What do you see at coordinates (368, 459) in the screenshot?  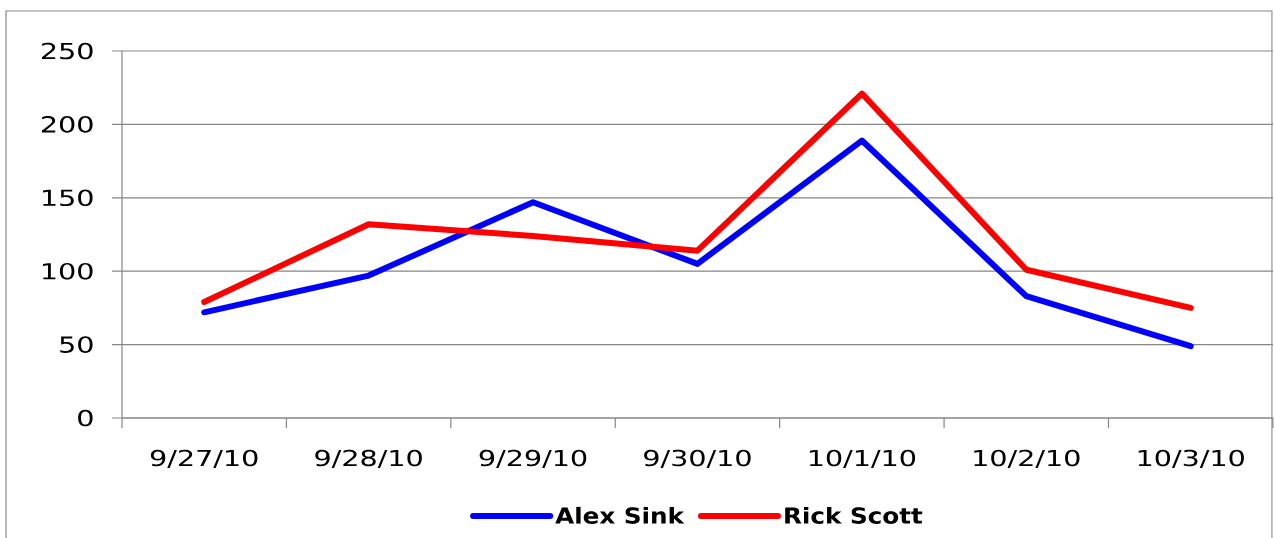 I see `x-tick-label: 9/28/10` at bounding box center [368, 459].